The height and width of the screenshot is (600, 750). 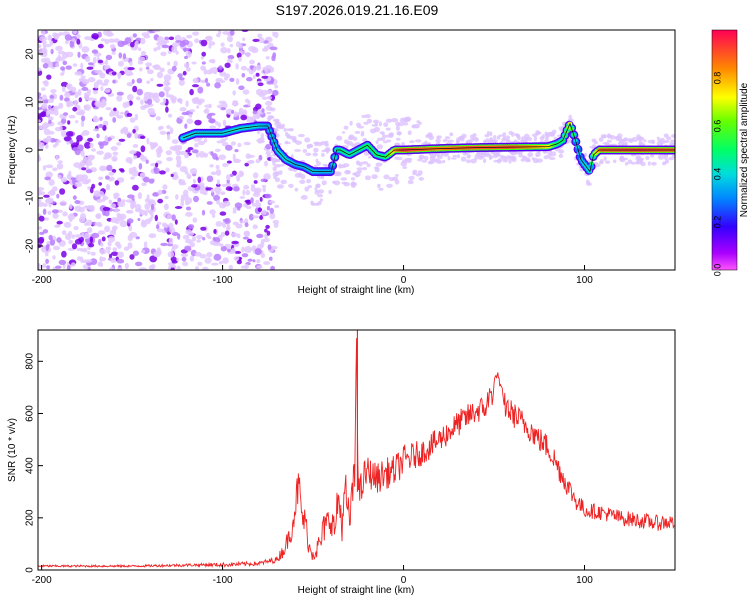 I want to click on colorbar-tick-label: 0.2, so click(x=717, y=222).